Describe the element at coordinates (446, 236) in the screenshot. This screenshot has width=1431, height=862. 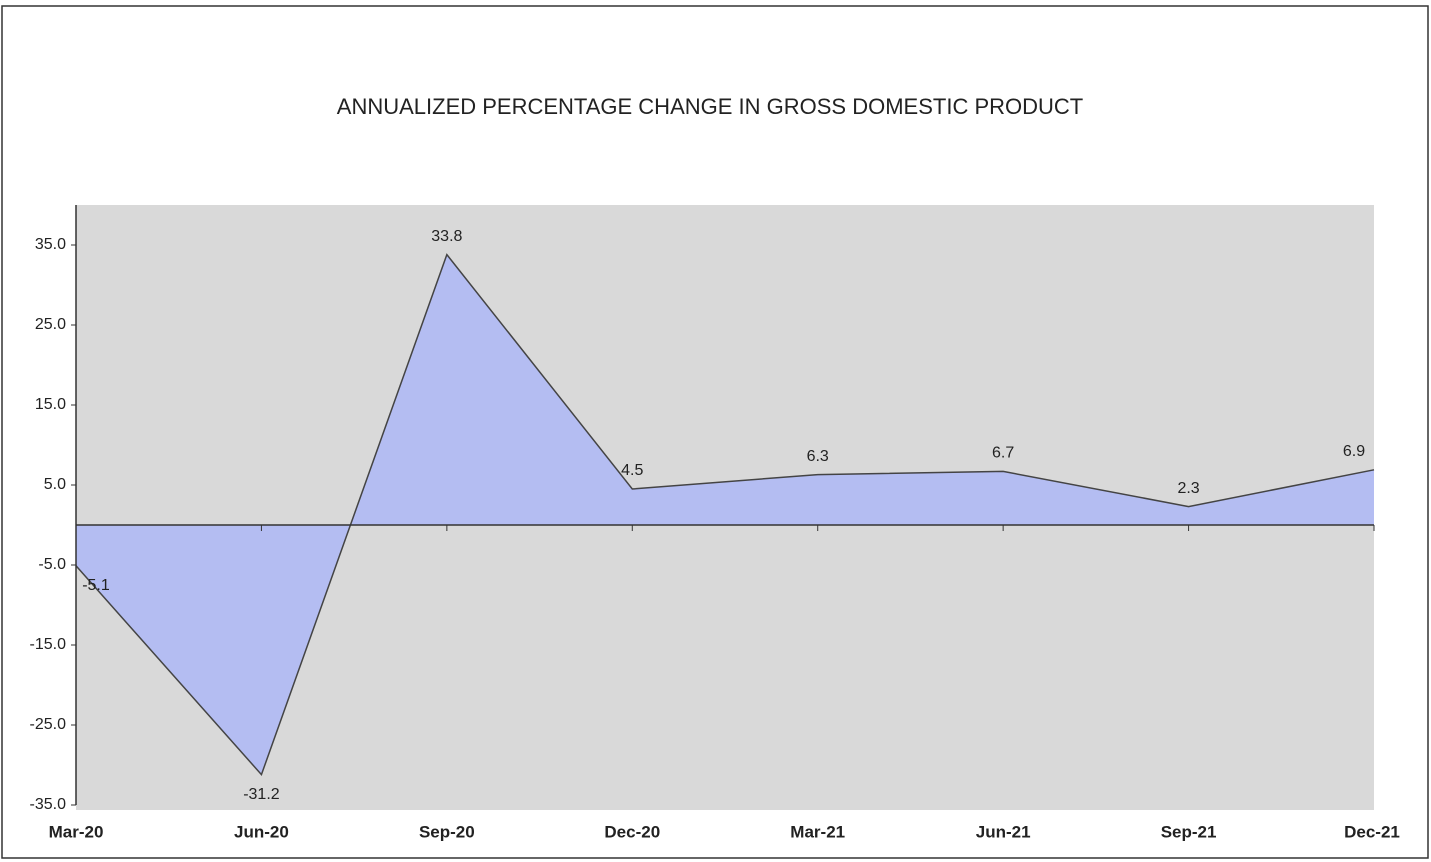
I see `data-label: 33.8` at that location.